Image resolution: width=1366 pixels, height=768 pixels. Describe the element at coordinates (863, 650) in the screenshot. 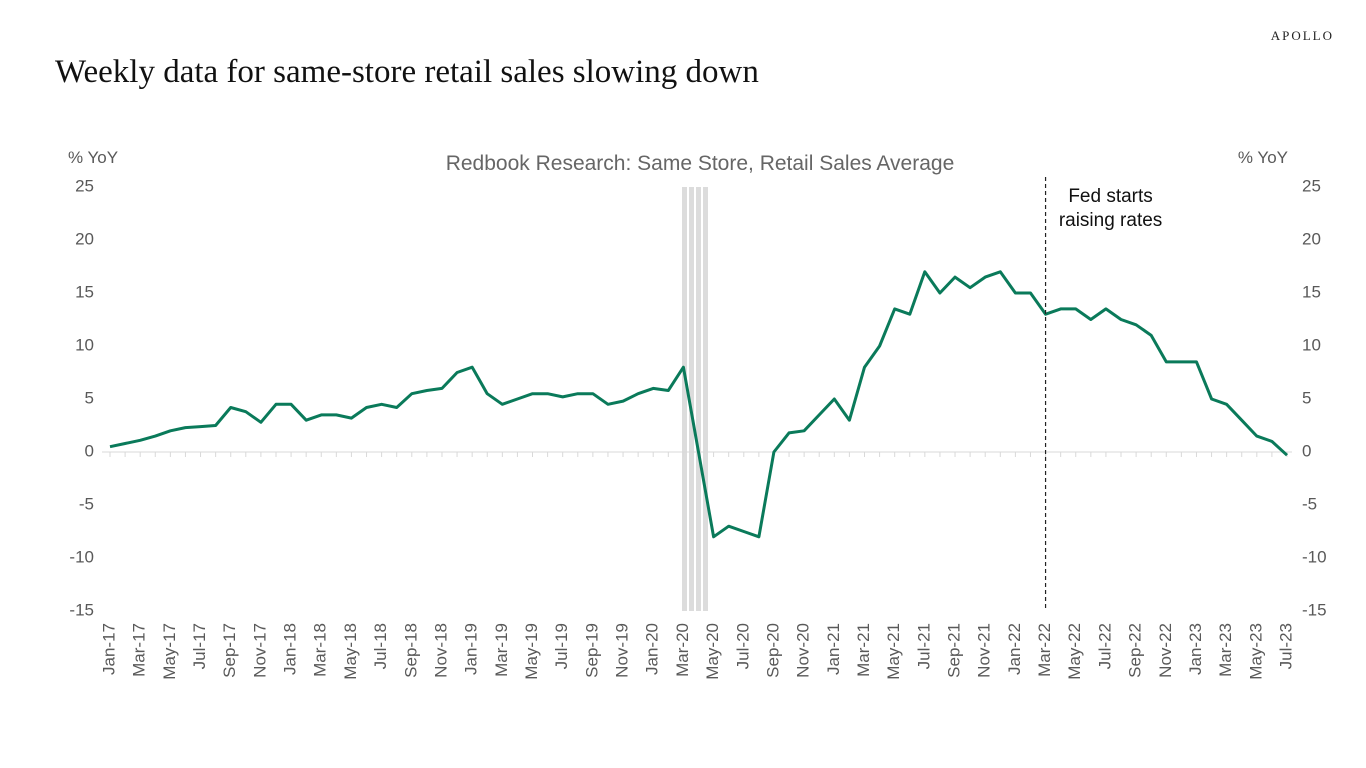

I see `x-tick-label: Mar-21` at that location.